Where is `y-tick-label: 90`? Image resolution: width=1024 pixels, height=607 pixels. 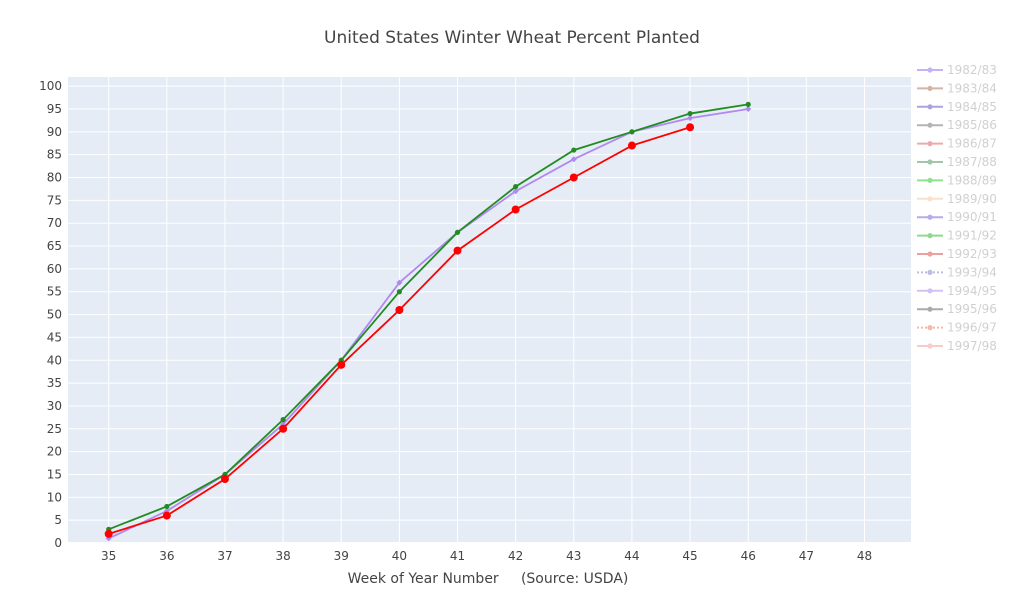
y-tick-label: 90 is located at coordinates (54, 132).